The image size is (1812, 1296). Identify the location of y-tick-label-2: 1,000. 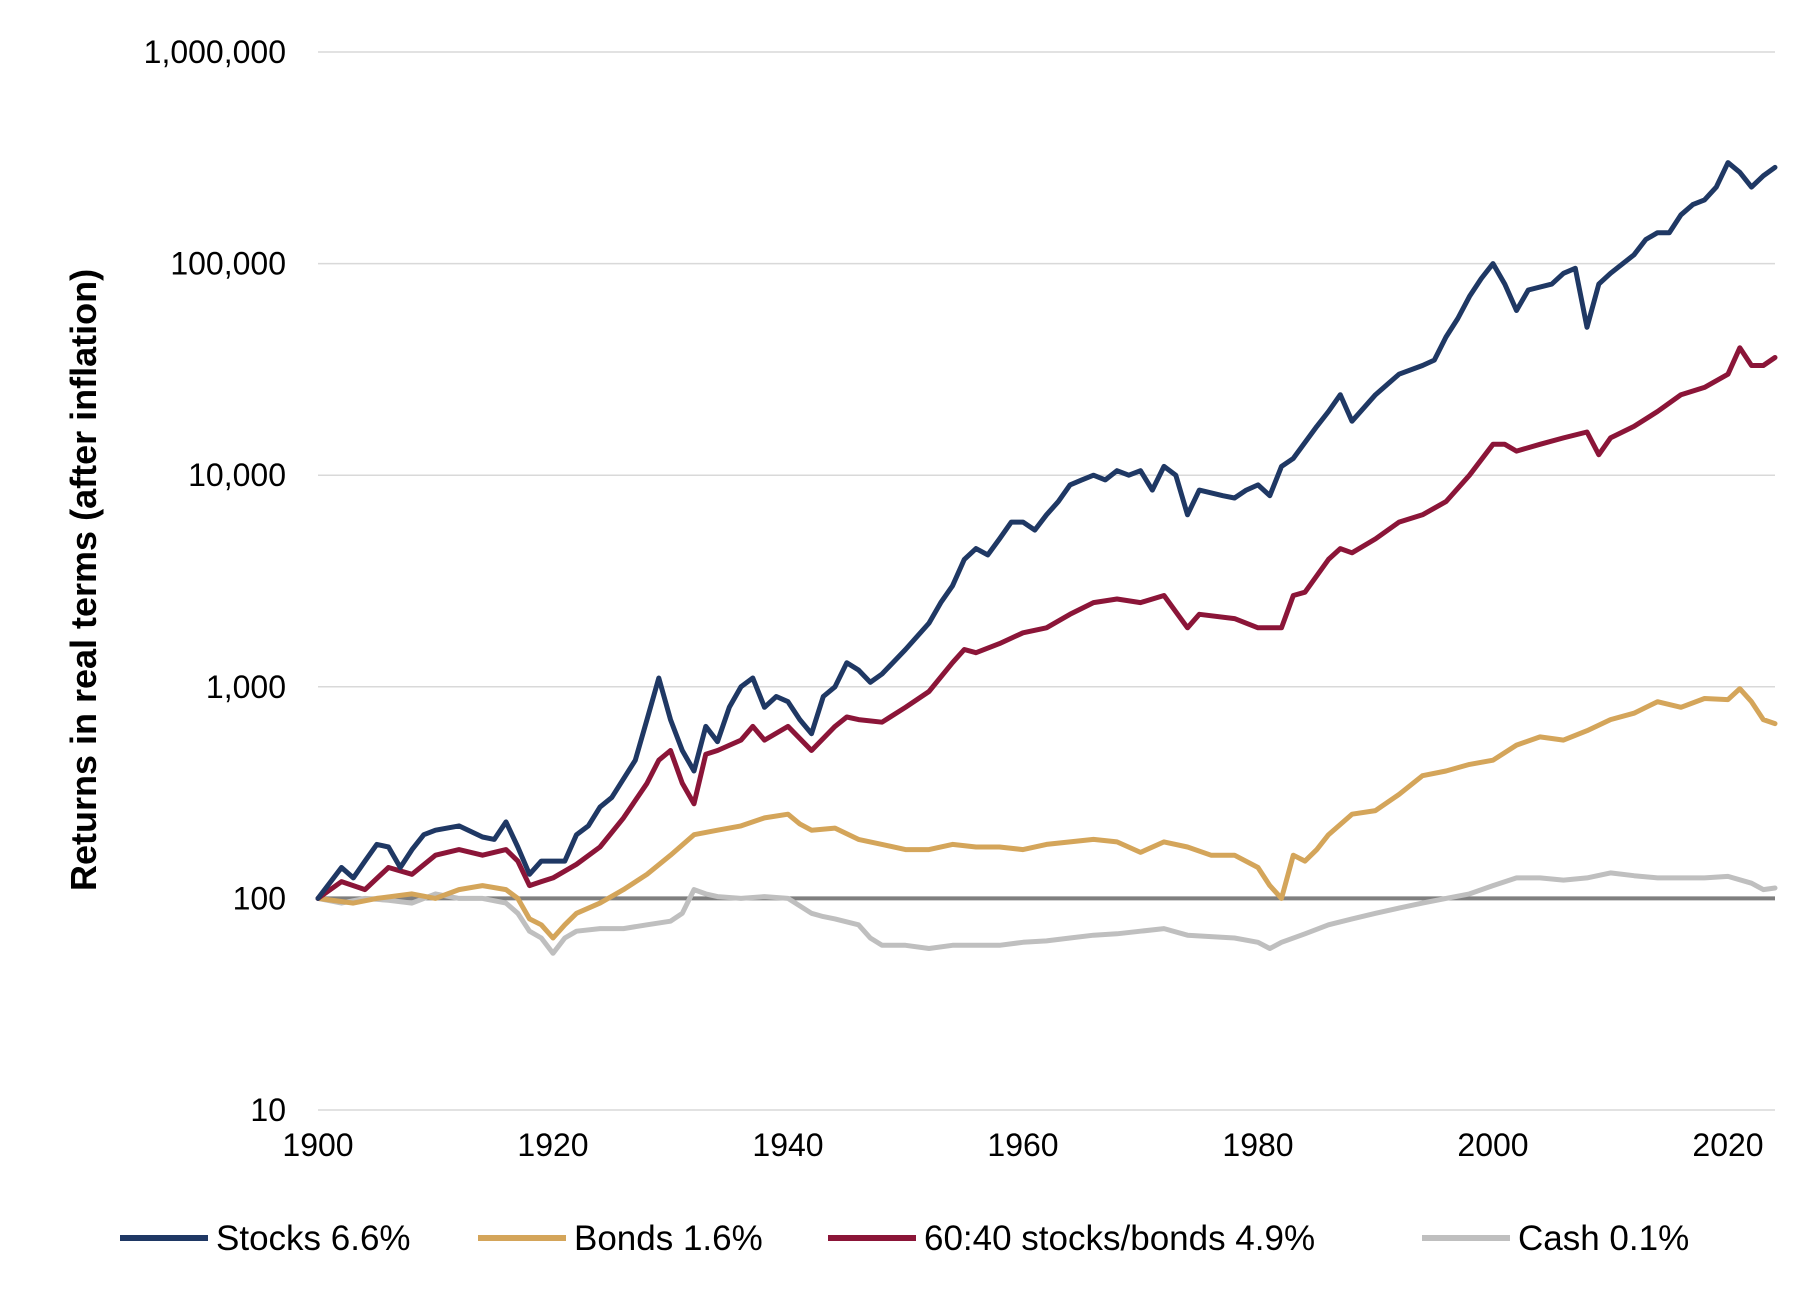
(246, 687).